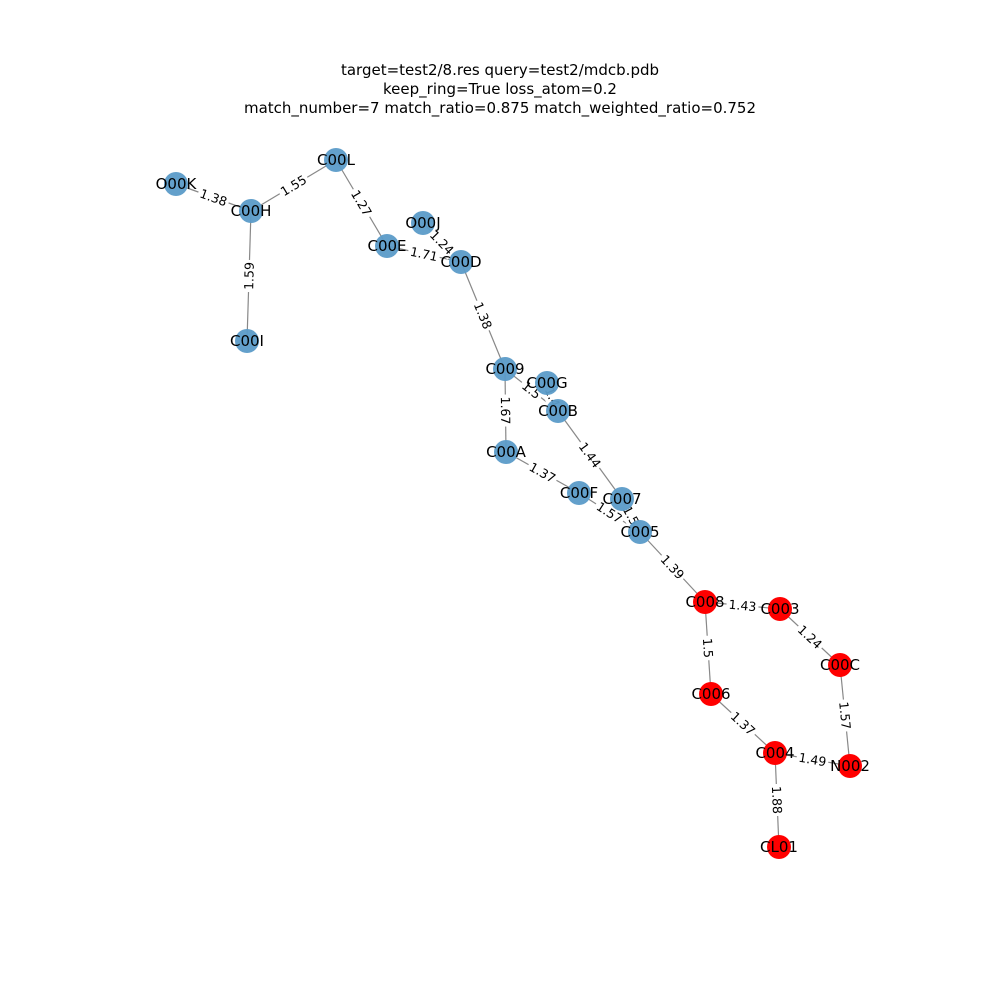 This screenshot has width=1000, height=1000. I want to click on node-label-O00K: O00K, so click(177, 184).